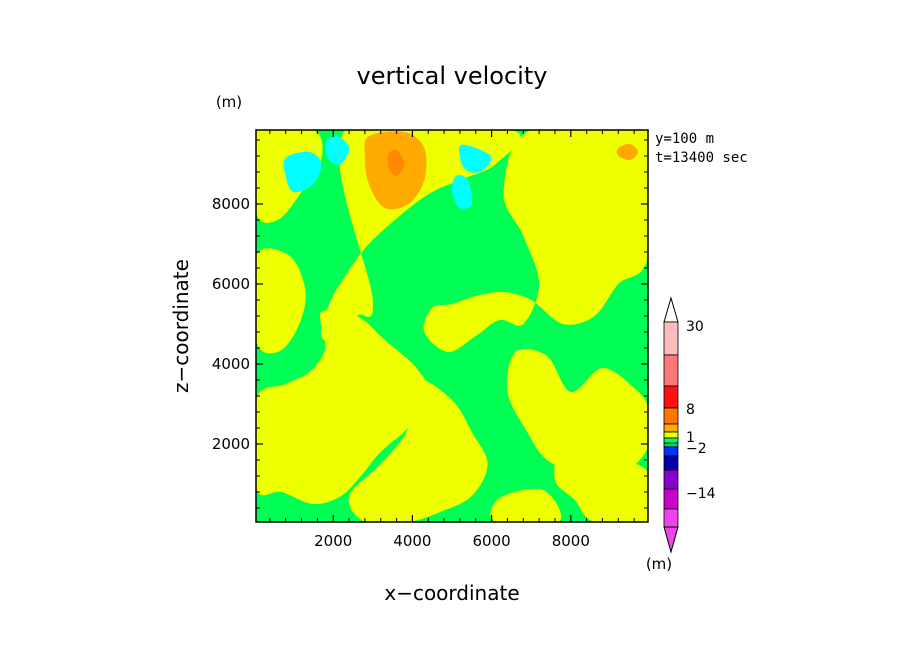 The width and height of the screenshot is (904, 654). What do you see at coordinates (684, 139) in the screenshot?
I see `annotation-line-1: y=100 m` at bounding box center [684, 139].